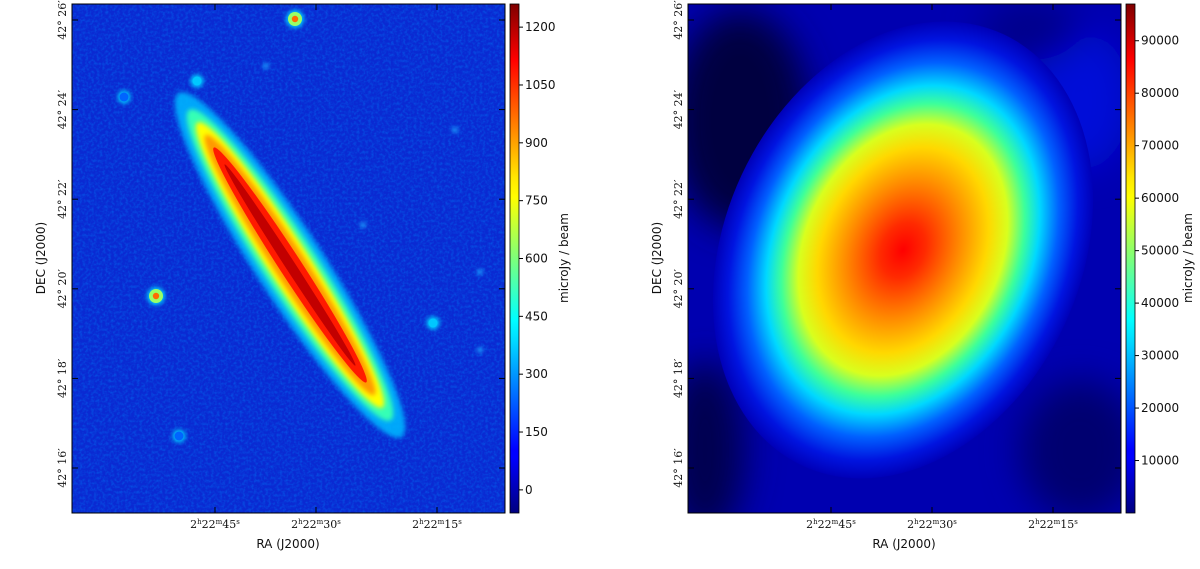 Image resolution: width=1200 pixels, height=569 pixels. Describe the element at coordinates (514, 258) in the screenshot. I see `left-colorbar` at that location.